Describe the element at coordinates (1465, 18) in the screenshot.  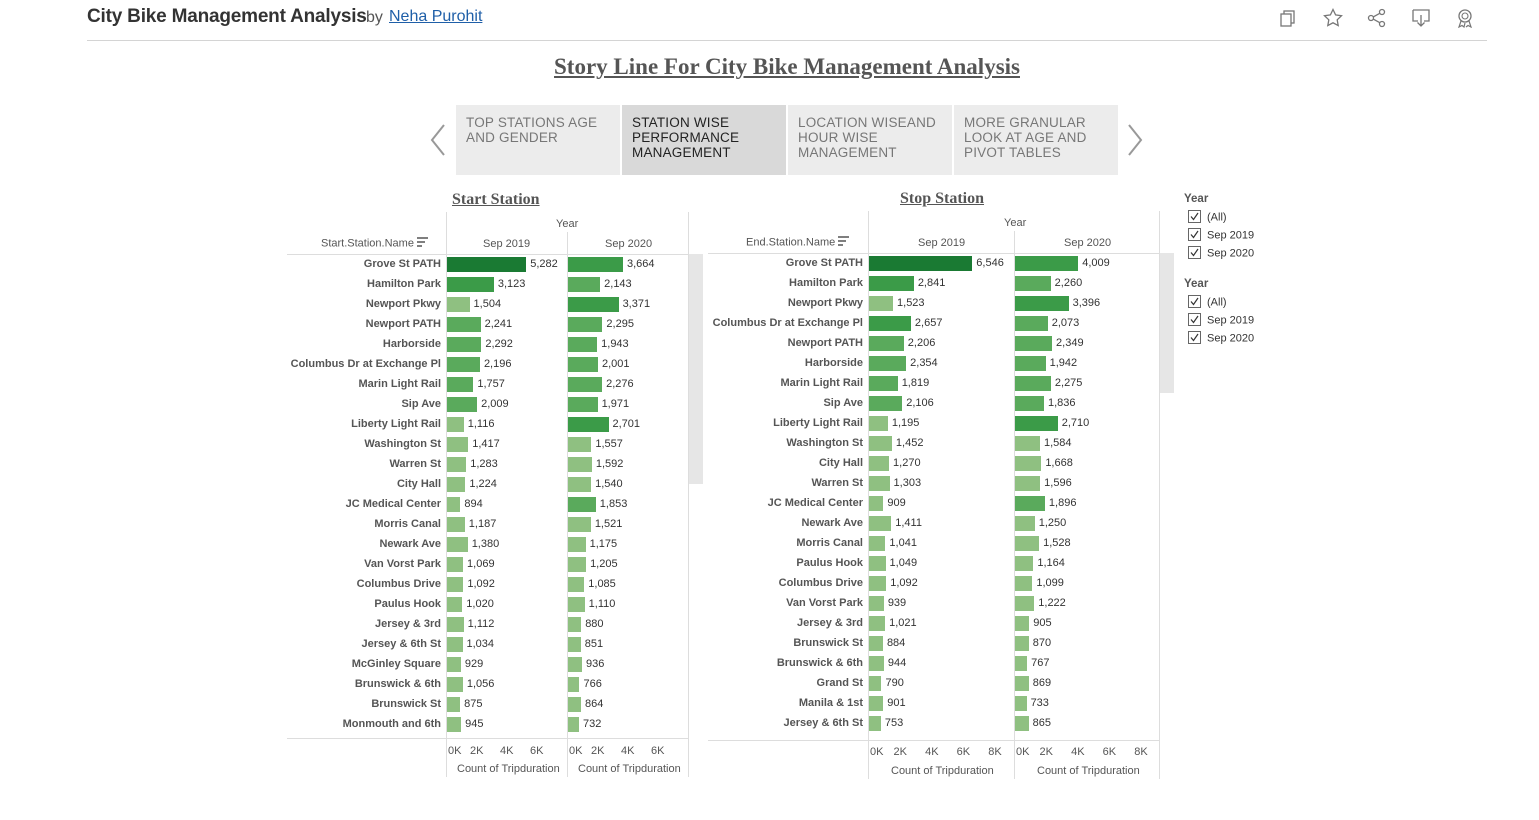
I see `badge-icon` at that location.